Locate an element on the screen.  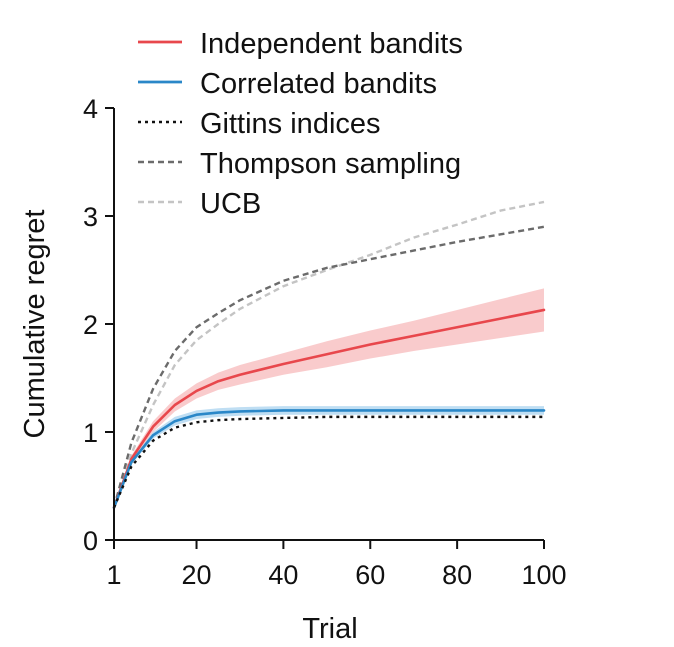
y-tick-label-2: 2 is located at coordinates (90, 325).